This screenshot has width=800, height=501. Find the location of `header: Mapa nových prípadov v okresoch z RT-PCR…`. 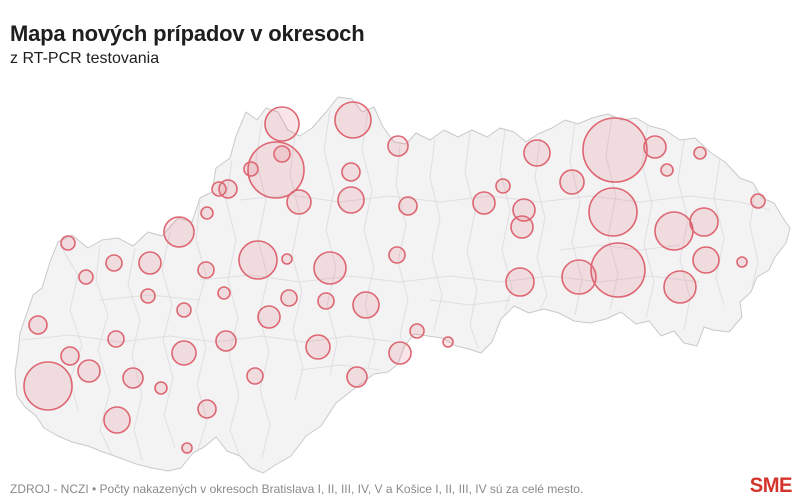

header: Mapa nových prípadov v okresoch z RT-PCR… is located at coordinates (187, 45).